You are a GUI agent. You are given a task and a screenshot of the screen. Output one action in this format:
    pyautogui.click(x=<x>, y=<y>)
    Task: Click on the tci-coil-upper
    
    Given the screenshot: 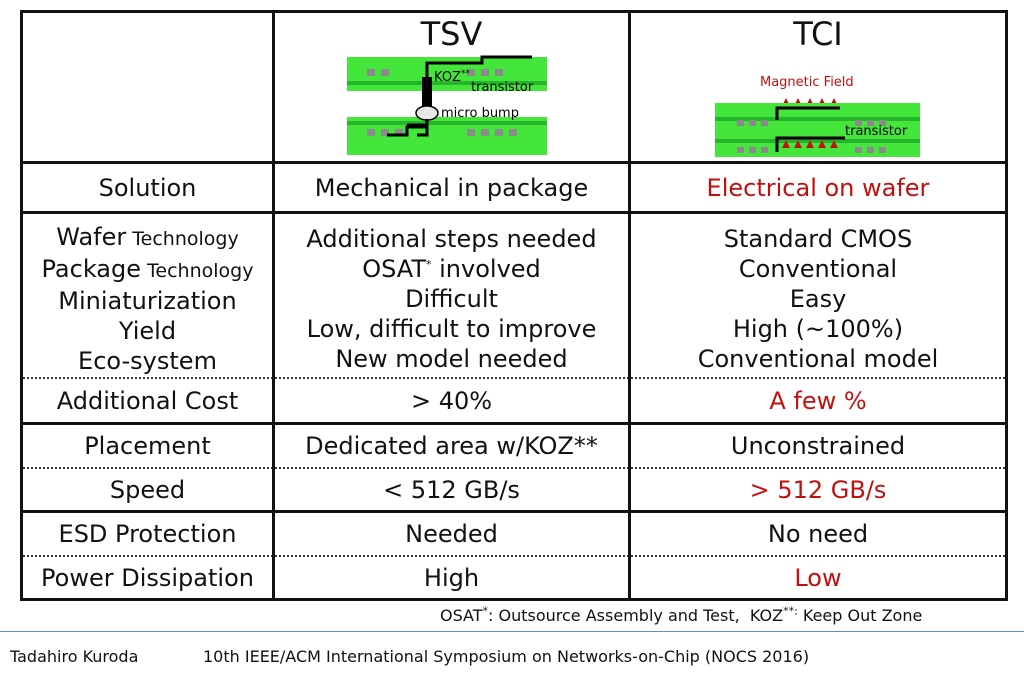 What is the action you would take?
    pyautogui.click(x=807, y=113)
    